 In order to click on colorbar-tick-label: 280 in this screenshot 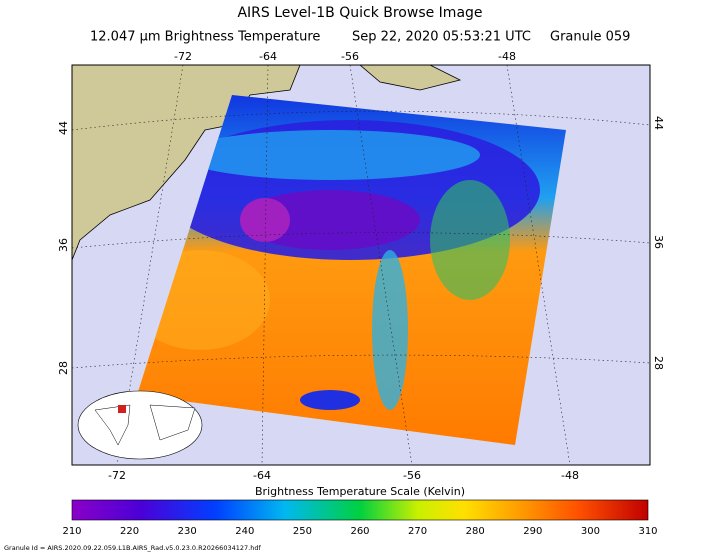, I will do `click(475, 531)`.